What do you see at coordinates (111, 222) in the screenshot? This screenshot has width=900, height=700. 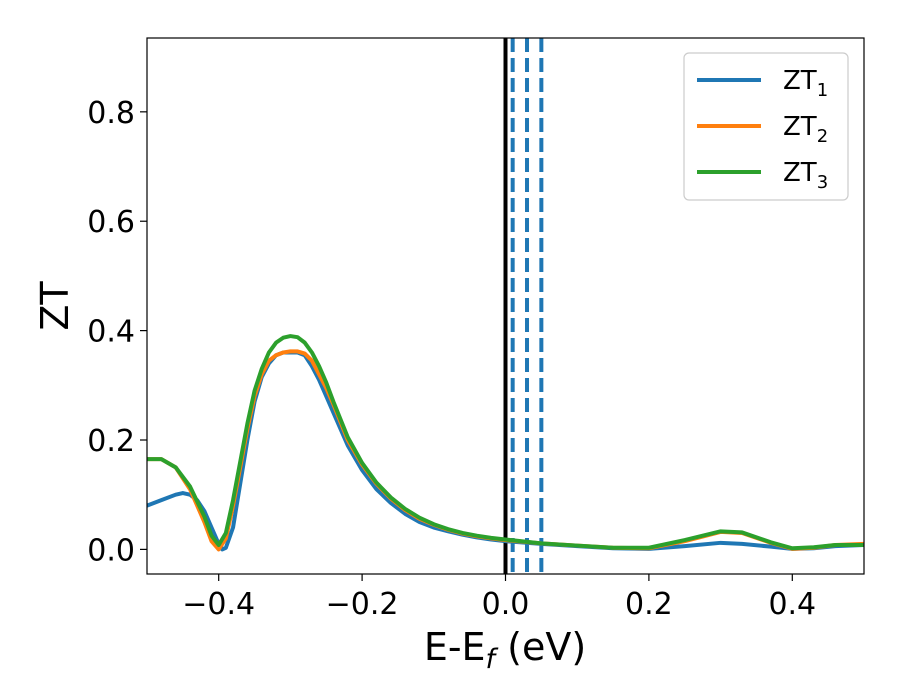 I see `y-tick-label: 0.6` at bounding box center [111, 222].